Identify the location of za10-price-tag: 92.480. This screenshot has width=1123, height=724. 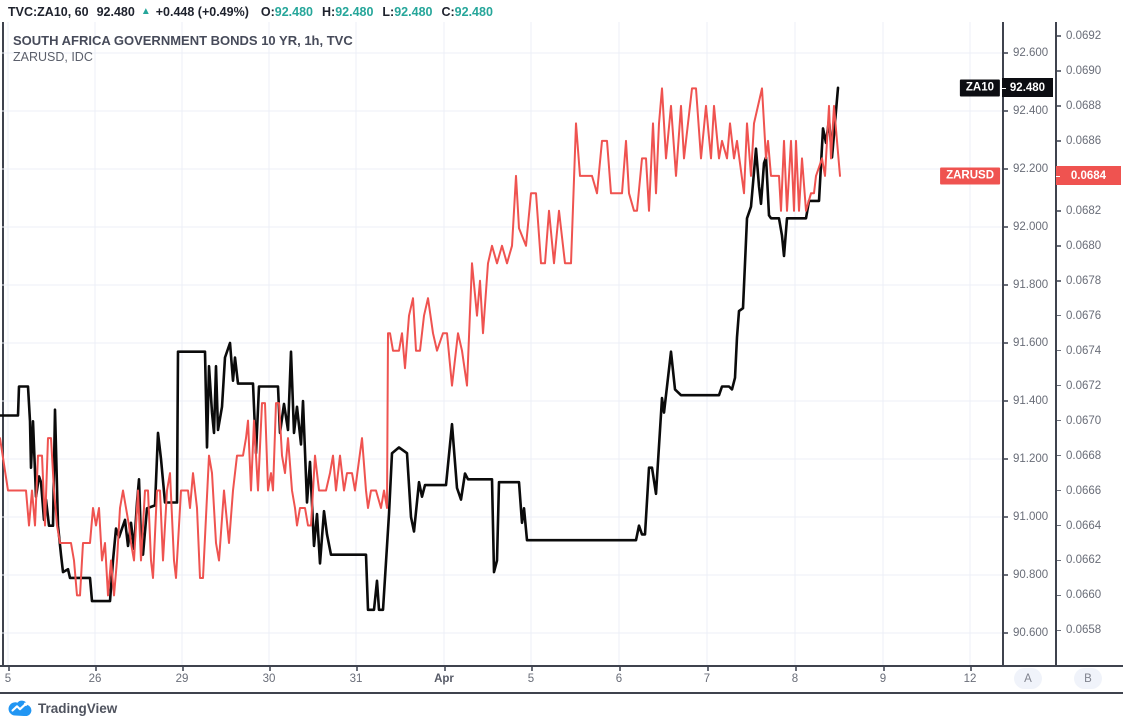
(1027, 88).